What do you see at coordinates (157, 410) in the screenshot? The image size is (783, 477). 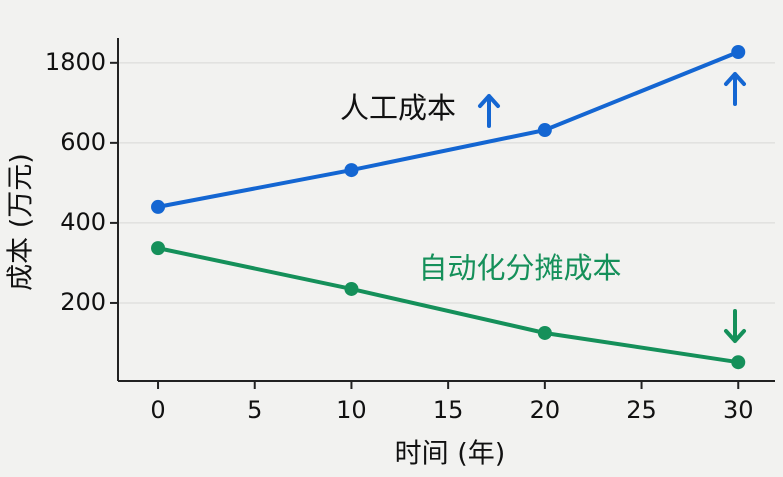 I see `x-tick-label: 0` at bounding box center [157, 410].